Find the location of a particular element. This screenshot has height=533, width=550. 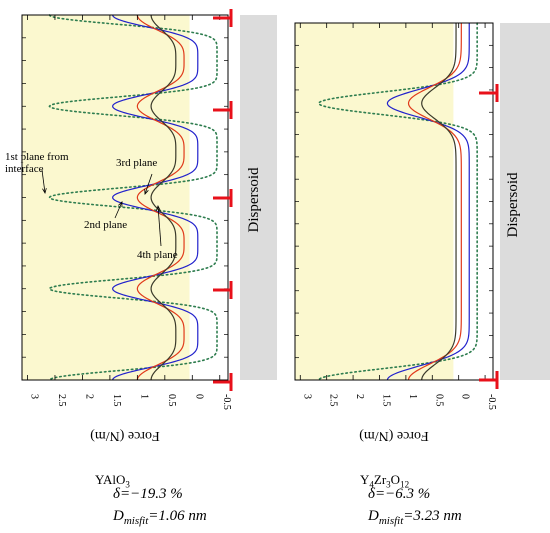

annotation-label: 1st plane from interface is located at coordinates (37, 163).